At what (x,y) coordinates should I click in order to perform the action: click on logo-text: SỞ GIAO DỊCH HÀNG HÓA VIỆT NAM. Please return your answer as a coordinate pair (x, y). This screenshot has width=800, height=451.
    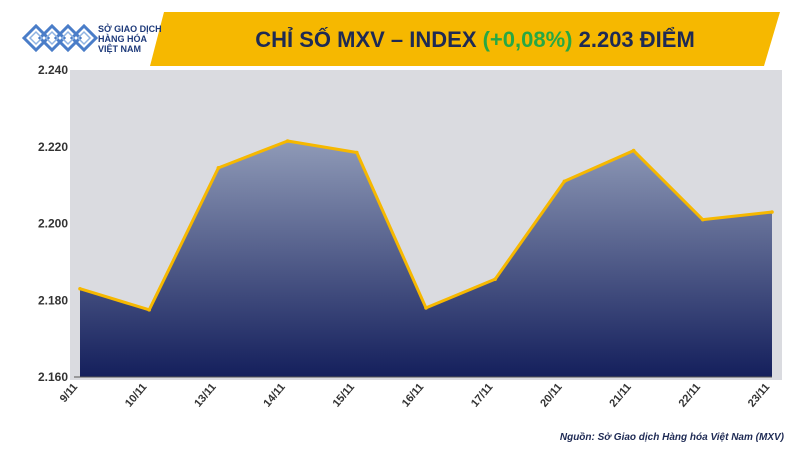
    Looking at the image, I should click on (138, 39).